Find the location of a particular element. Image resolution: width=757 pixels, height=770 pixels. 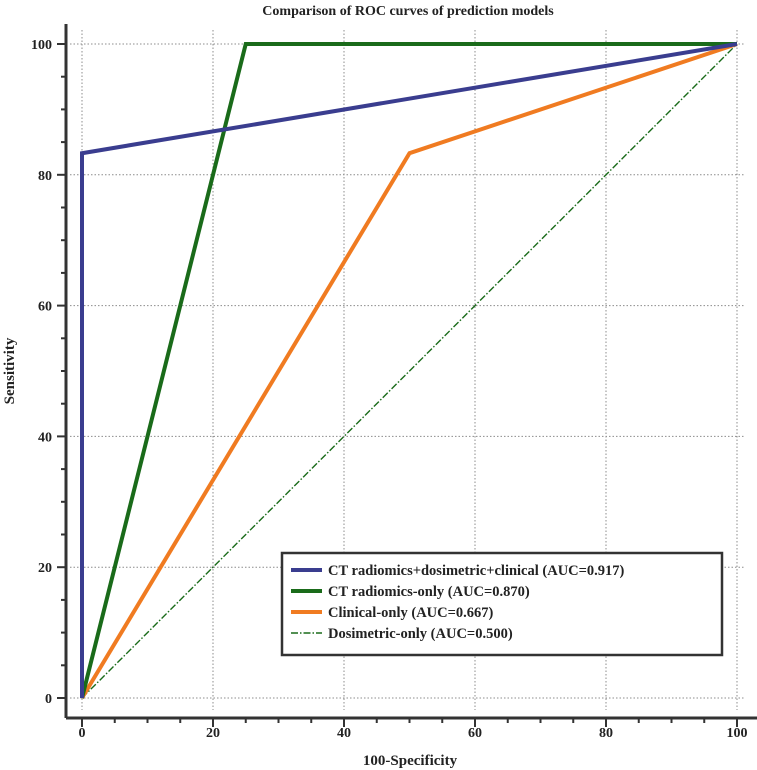

x-tick-label: 0 is located at coordinates (82, 733).